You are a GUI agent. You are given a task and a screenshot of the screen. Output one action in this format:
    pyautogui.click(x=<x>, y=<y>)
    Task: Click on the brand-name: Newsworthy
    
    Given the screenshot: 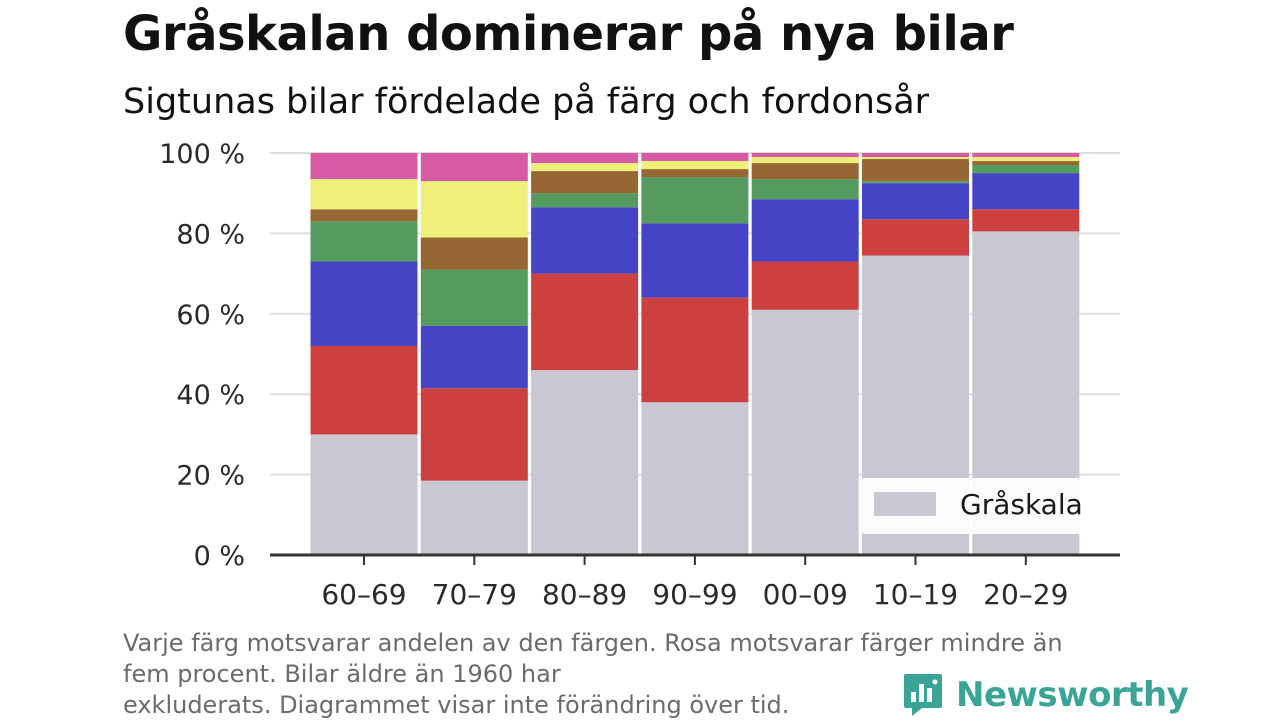 What is the action you would take?
    pyautogui.click(x=1072, y=695)
    